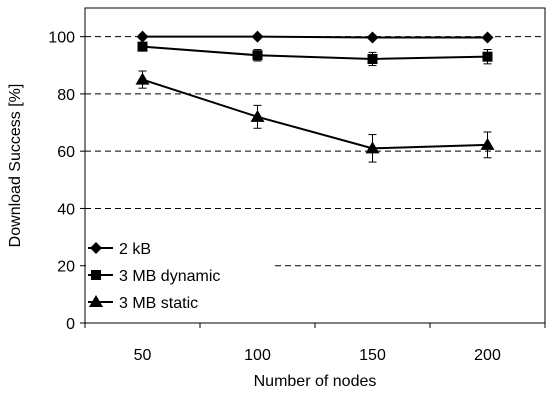  What do you see at coordinates (143, 355) in the screenshot?
I see `x-tick-label: 50` at bounding box center [143, 355].